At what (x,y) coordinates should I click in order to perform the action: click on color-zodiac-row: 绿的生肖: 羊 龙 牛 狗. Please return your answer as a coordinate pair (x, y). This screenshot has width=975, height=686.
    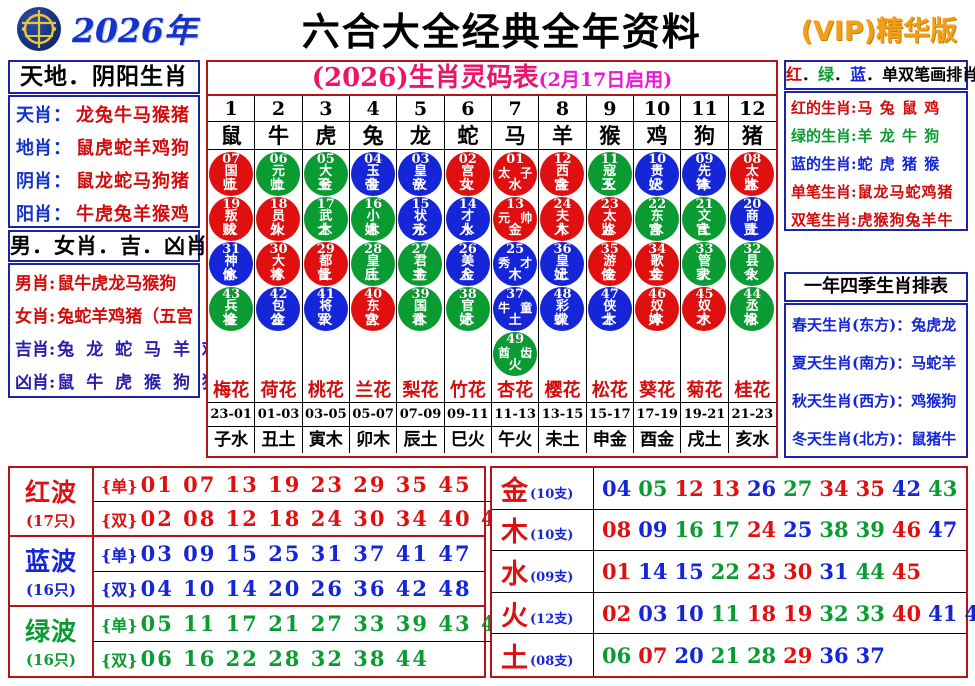
    Looking at the image, I should click on (876, 135).